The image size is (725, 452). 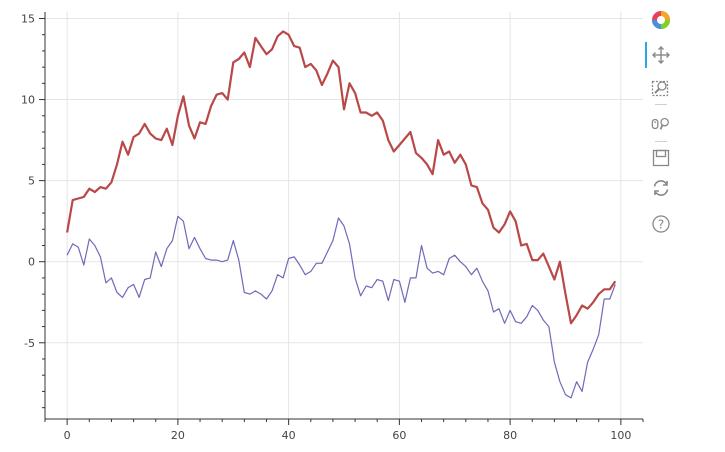 I want to click on help-icon: ?, so click(x=661, y=224).